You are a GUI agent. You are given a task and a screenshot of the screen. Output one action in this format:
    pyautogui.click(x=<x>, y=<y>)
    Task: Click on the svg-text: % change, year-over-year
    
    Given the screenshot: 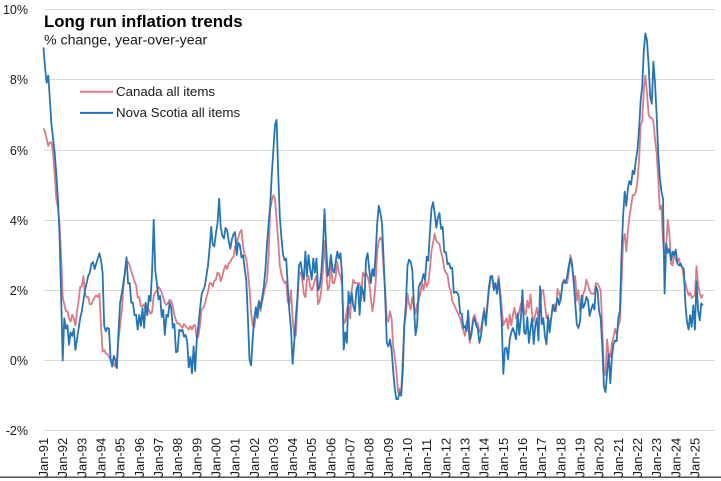 What is the action you would take?
    pyautogui.click(x=126, y=41)
    